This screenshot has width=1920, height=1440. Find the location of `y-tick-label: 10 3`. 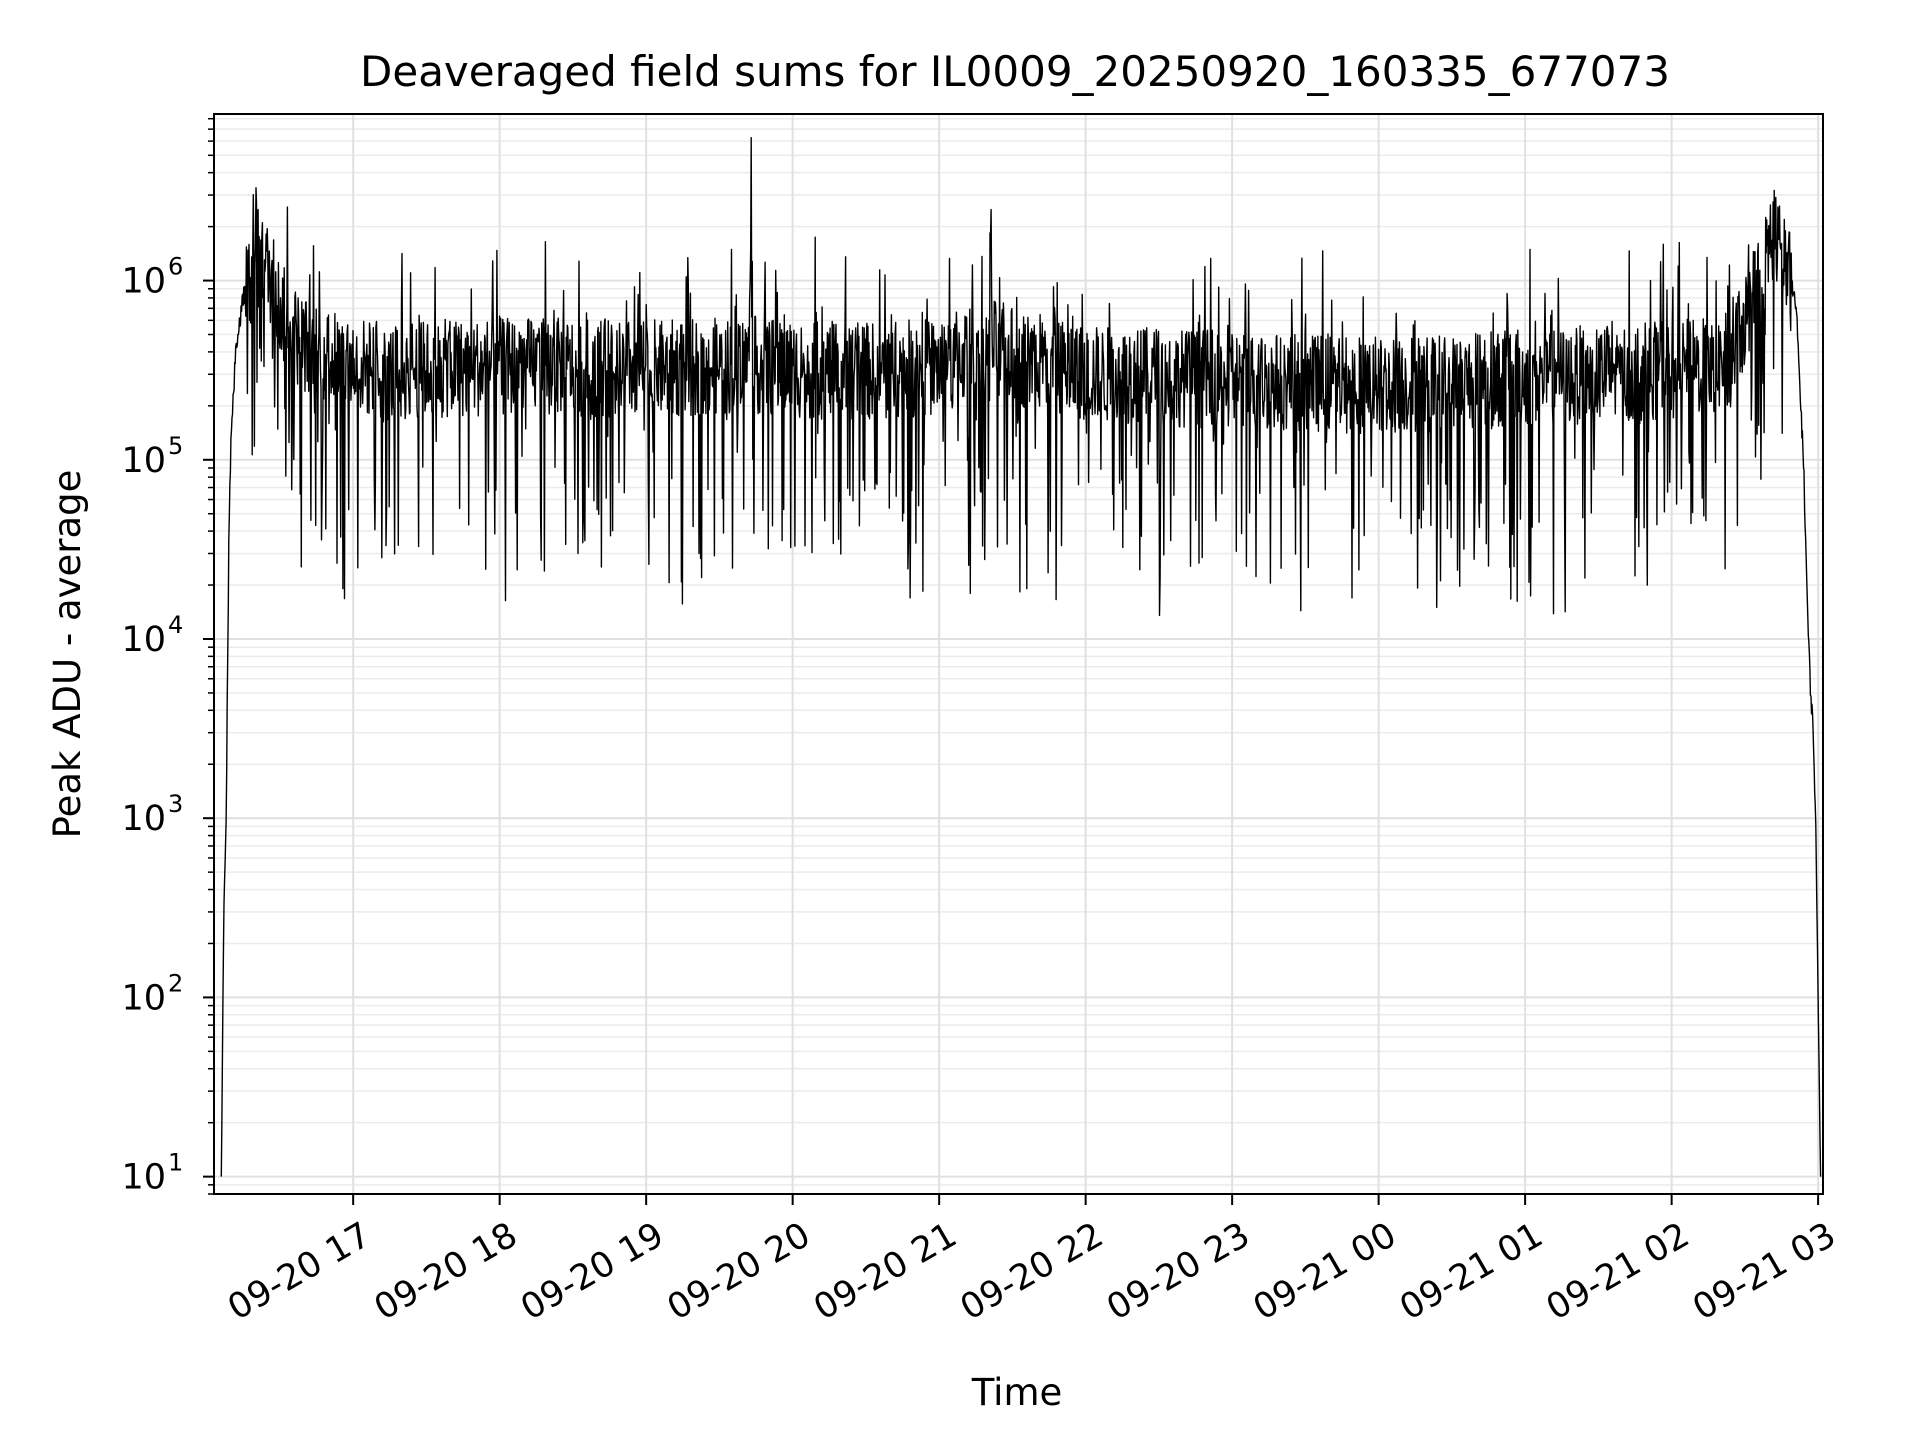

y-tick-label: 10 3 is located at coordinates (152, 814).